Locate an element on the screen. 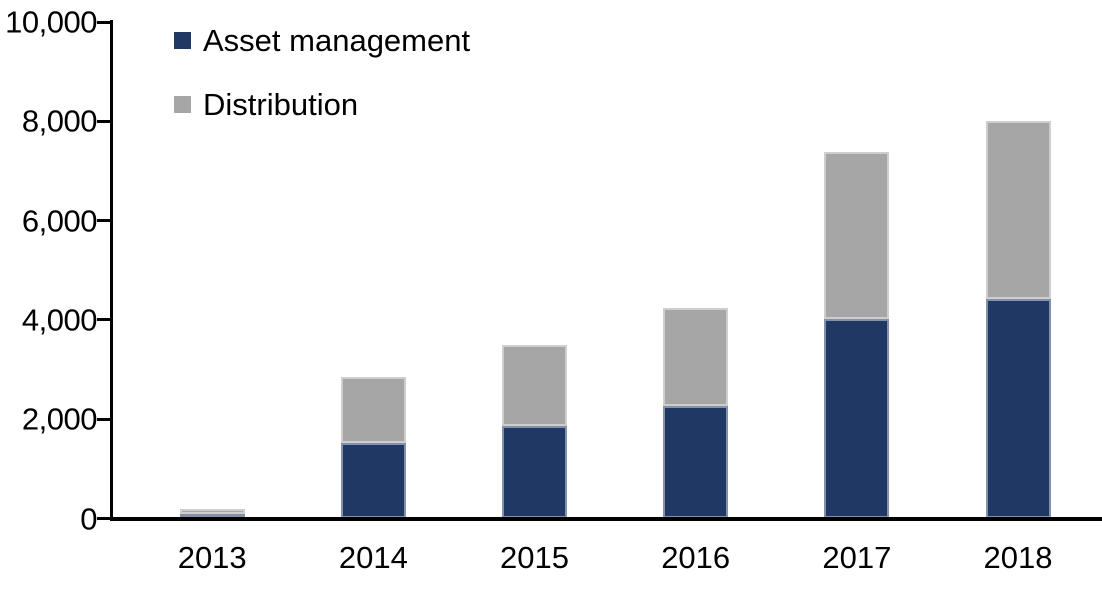 The height and width of the screenshot is (594, 1102). bar-stack-2013 is located at coordinates (212, 513).